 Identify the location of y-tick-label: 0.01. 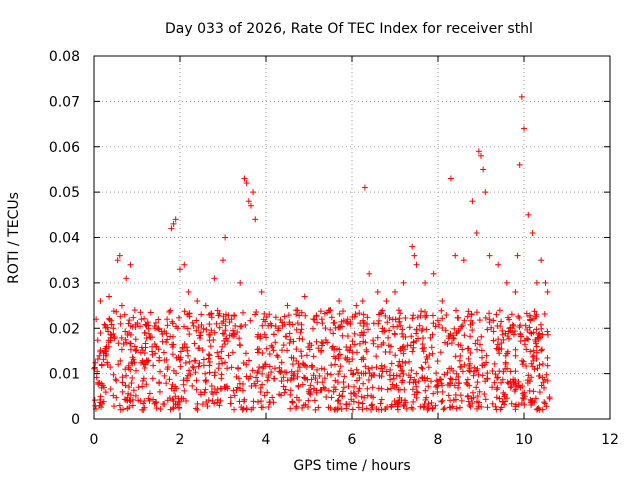
(64, 375).